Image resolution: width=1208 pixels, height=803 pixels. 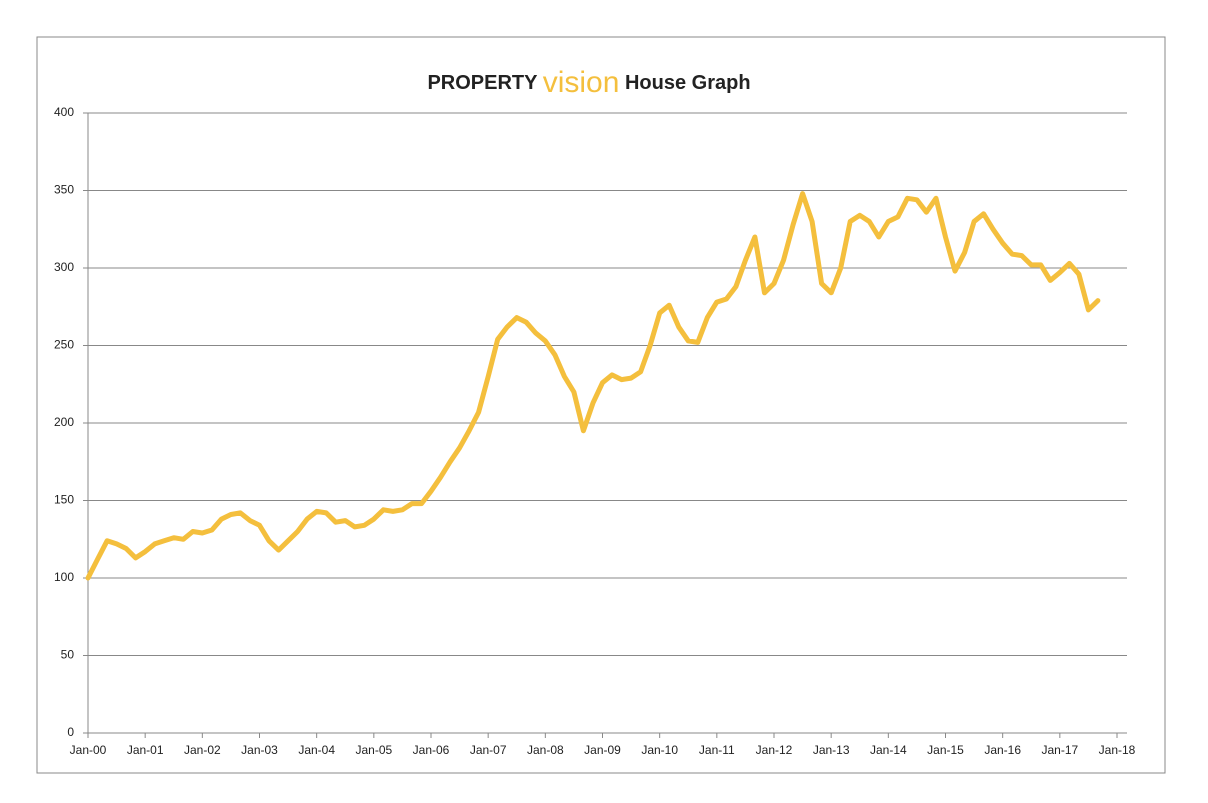 I want to click on x-tick-label: Jan-18, so click(x=1117, y=750).